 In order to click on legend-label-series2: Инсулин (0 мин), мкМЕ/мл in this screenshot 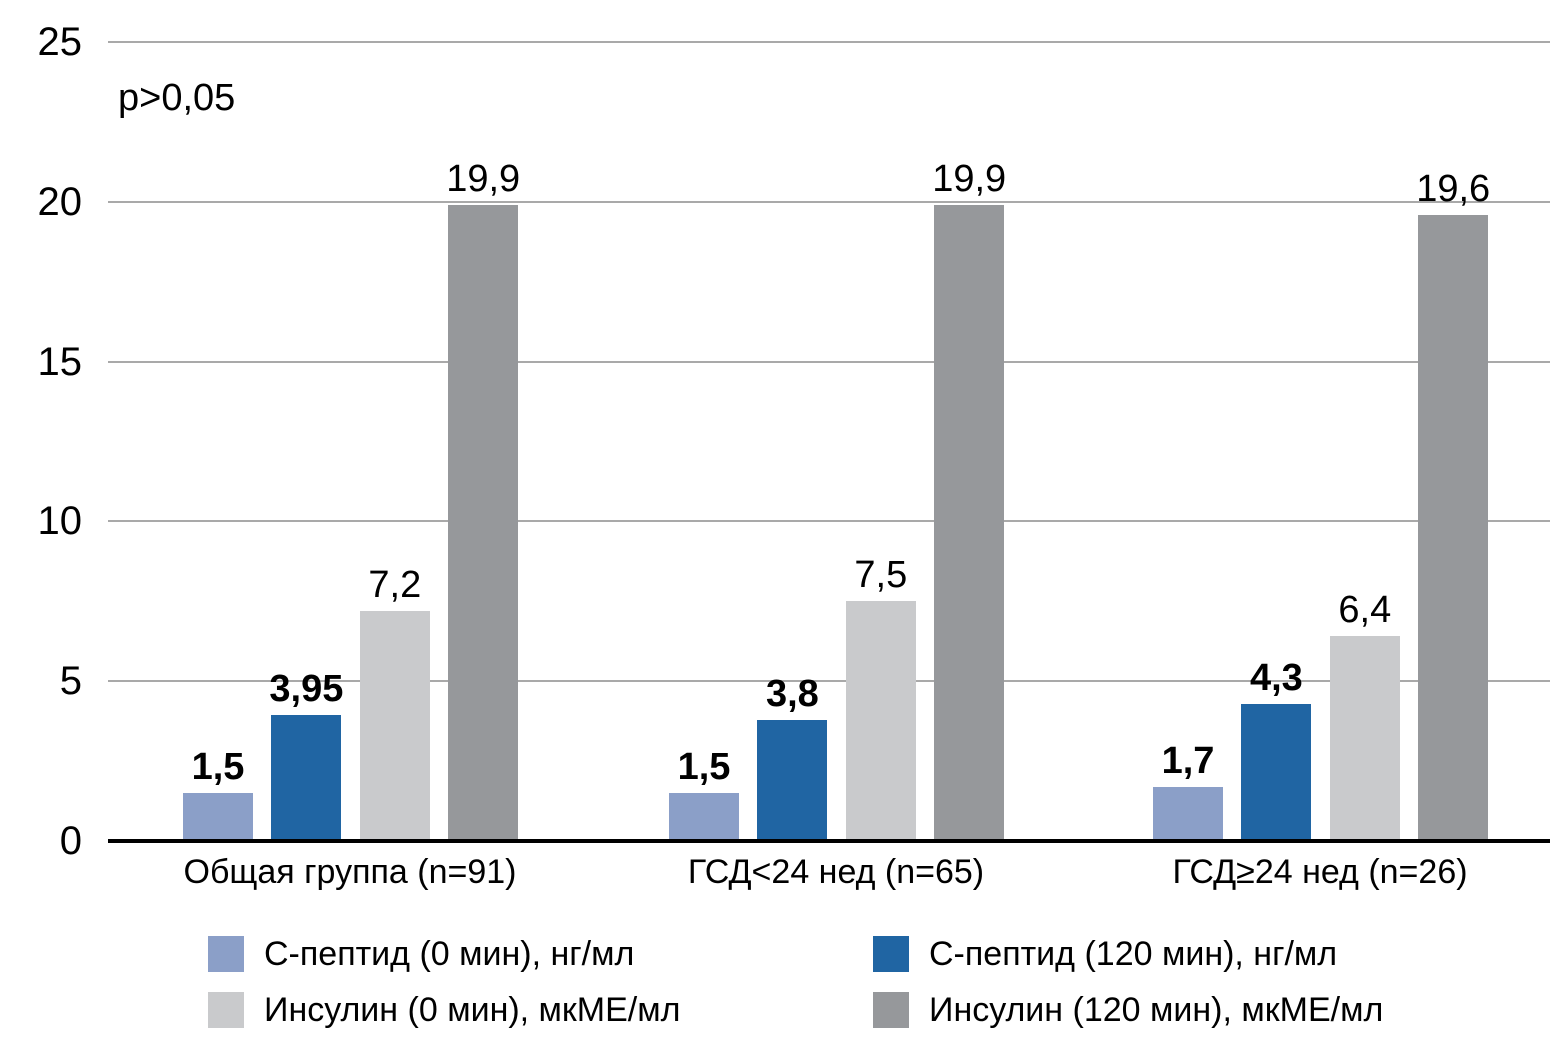, I will do `click(472, 1010)`.